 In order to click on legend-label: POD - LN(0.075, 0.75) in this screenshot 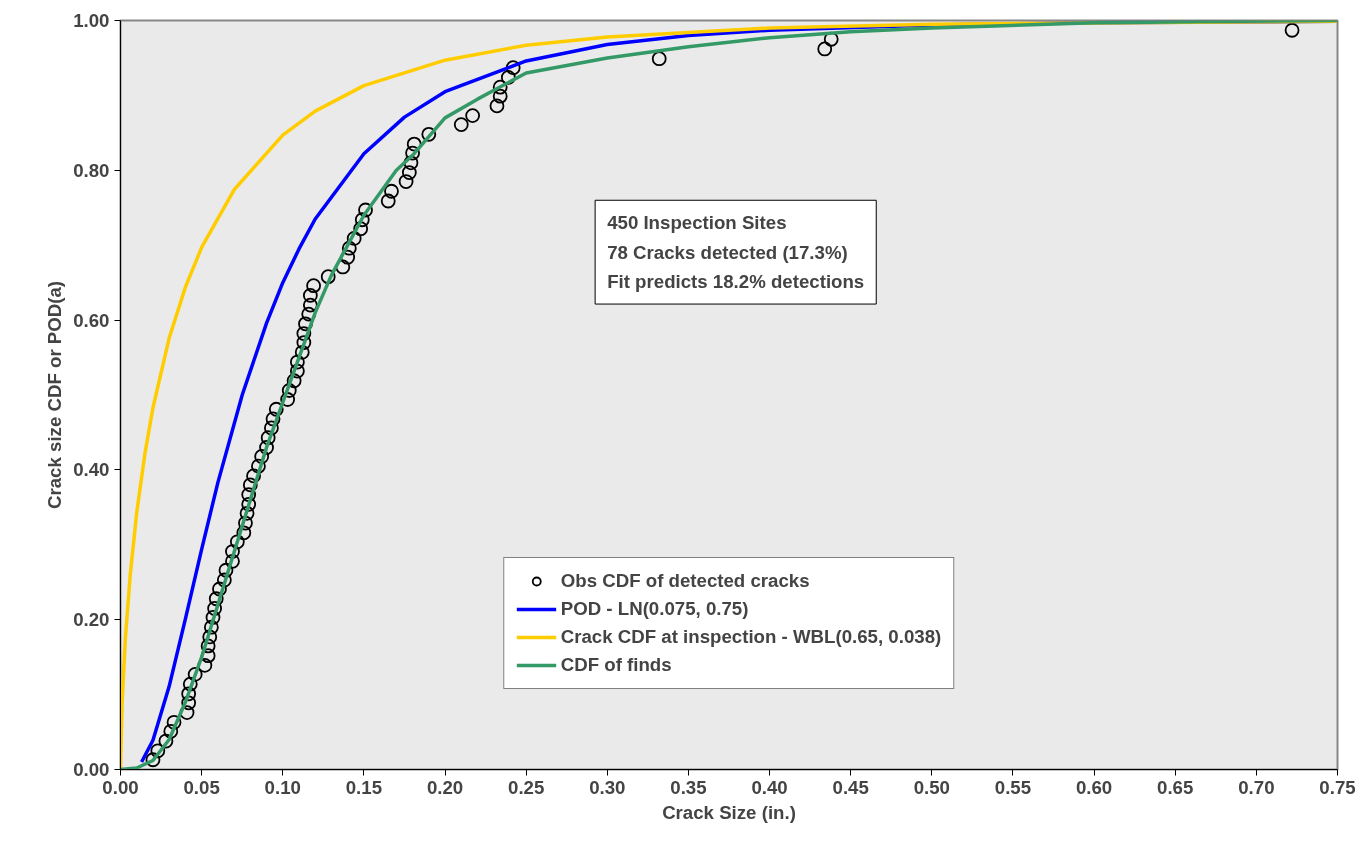, I will do `click(654, 609)`.